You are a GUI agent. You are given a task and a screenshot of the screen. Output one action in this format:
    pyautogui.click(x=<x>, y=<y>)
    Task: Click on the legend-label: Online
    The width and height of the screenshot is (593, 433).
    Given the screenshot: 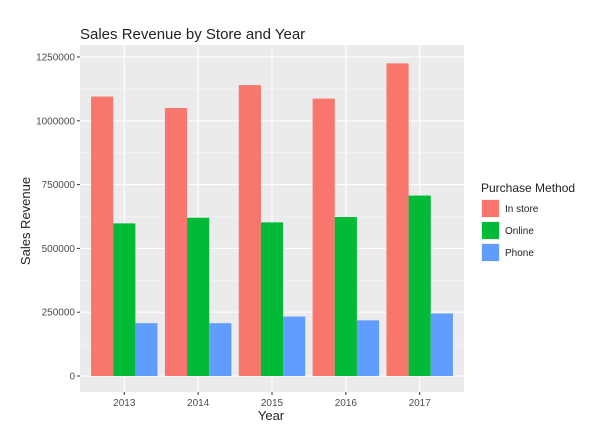 What is the action you would take?
    pyautogui.click(x=519, y=231)
    